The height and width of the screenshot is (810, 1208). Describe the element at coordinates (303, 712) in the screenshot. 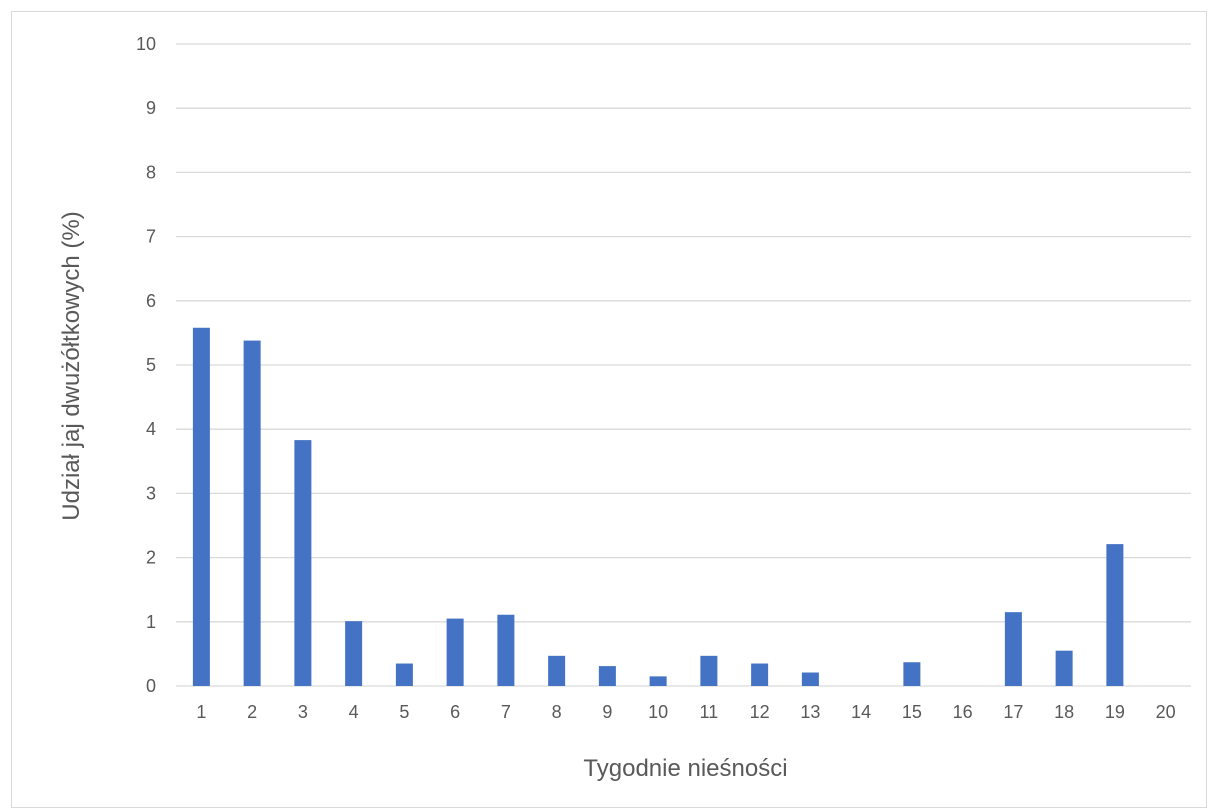

I see `x-tick-label: 3` at that location.